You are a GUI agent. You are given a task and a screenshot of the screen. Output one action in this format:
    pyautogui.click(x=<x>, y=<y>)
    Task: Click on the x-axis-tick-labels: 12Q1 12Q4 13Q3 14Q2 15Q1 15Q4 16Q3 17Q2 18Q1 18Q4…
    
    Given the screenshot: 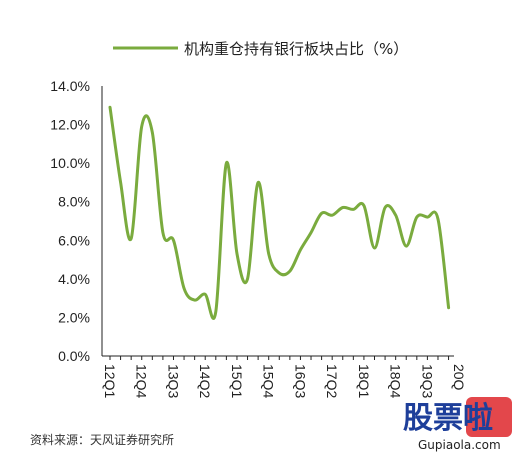 What is the action you would take?
    pyautogui.click(x=284, y=381)
    